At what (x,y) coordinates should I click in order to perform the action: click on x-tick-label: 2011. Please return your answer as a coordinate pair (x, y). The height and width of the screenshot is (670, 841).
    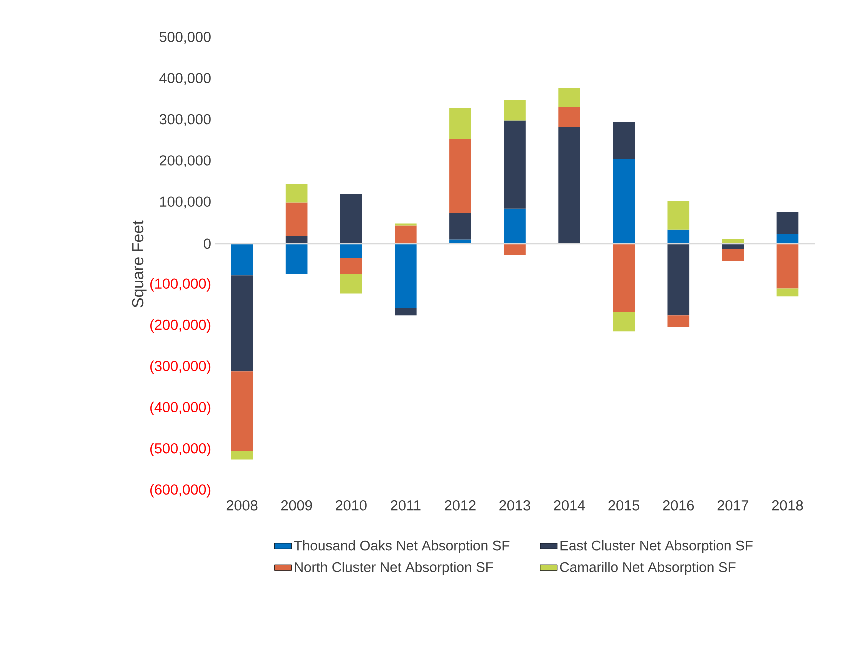
    Looking at the image, I should click on (406, 505).